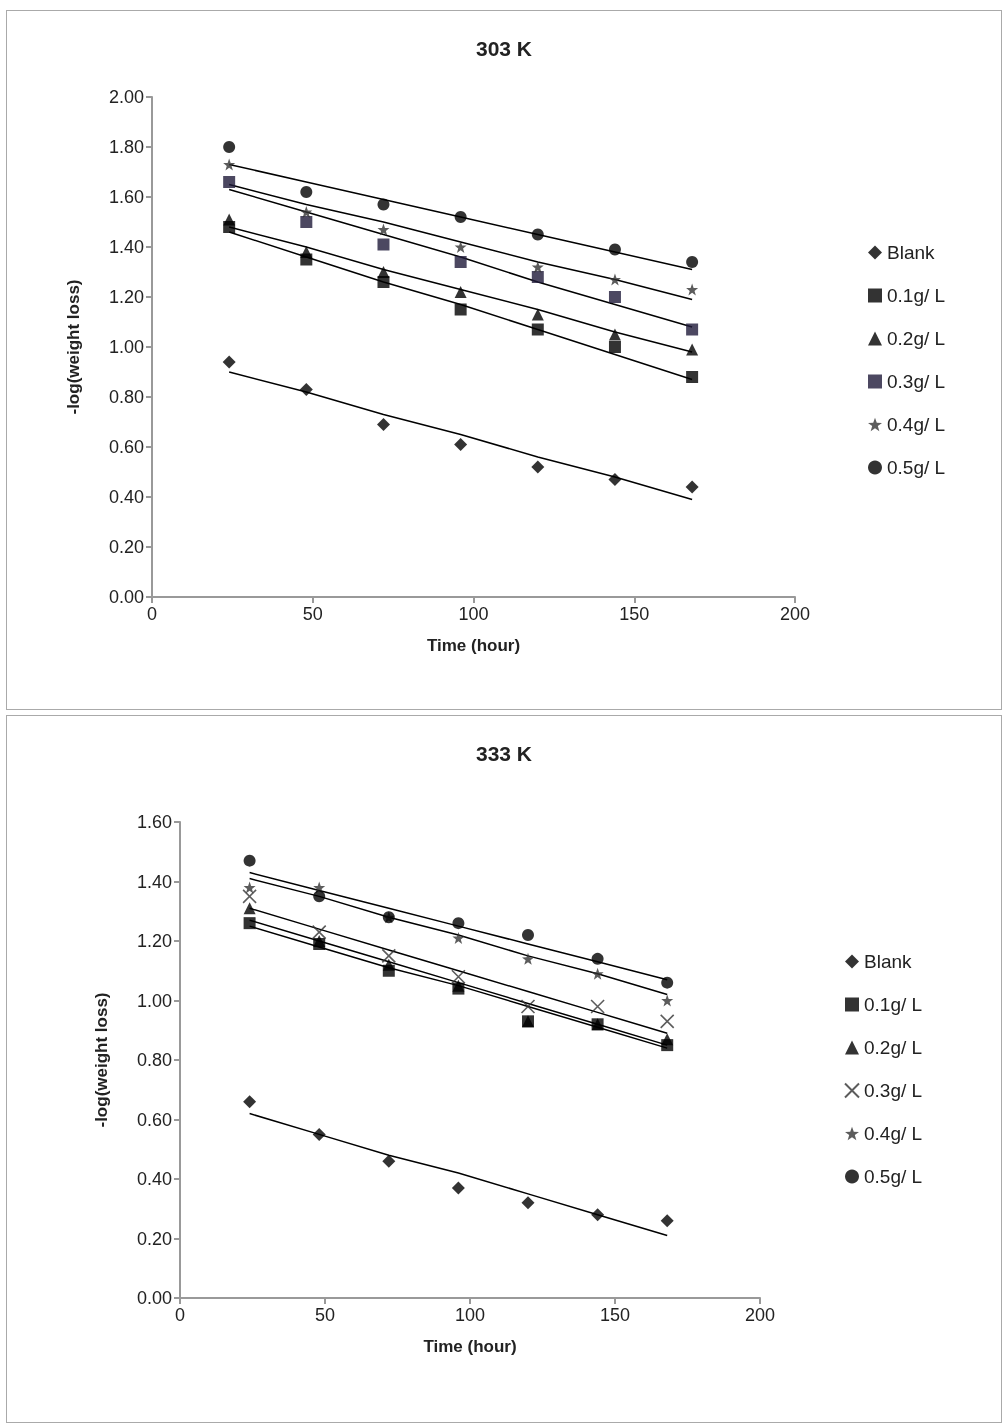 Image resolution: width=1004 pixels, height=1425 pixels. I want to click on y-tick-label: 2.00, so click(126, 97).